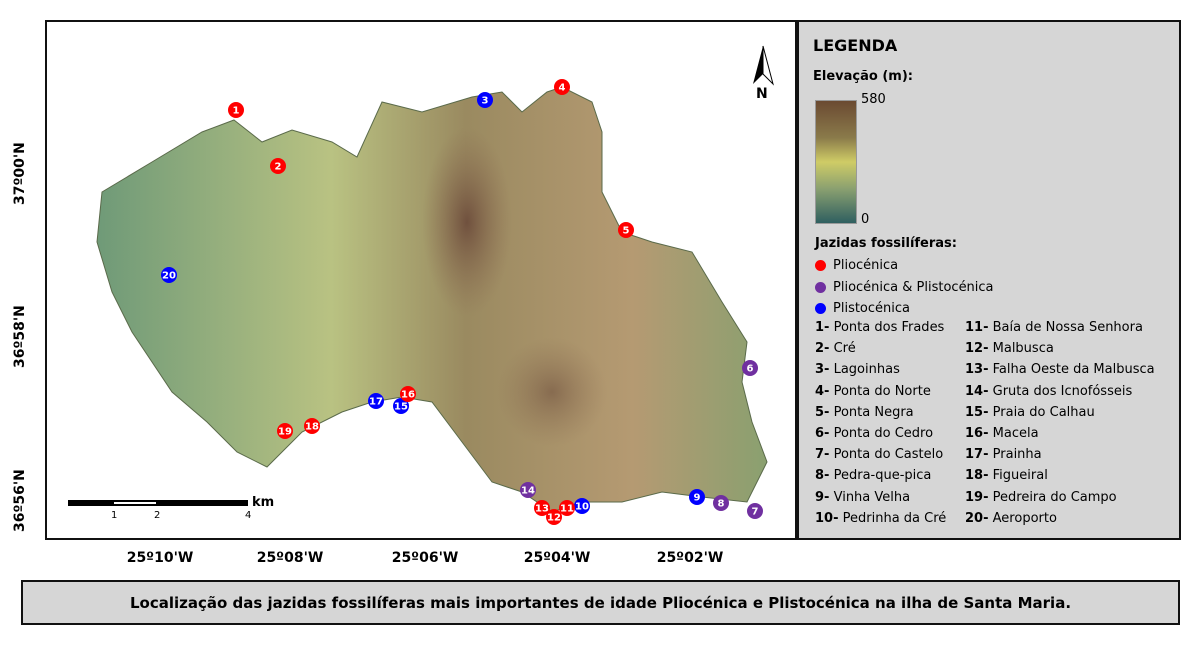 The image size is (1200, 646). Describe the element at coordinates (857, 370) in the screenshot. I see `site-entry: 3- Lagoinhas` at that location.